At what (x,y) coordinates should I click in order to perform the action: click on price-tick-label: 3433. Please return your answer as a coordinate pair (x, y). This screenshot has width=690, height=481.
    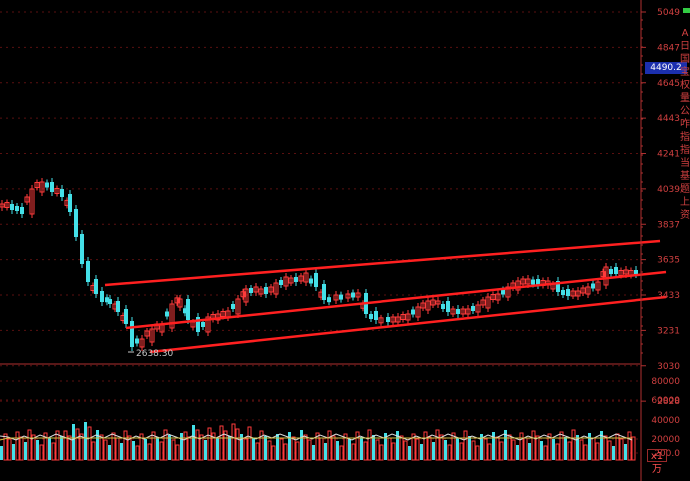
    Looking at the image, I should click on (668, 296).